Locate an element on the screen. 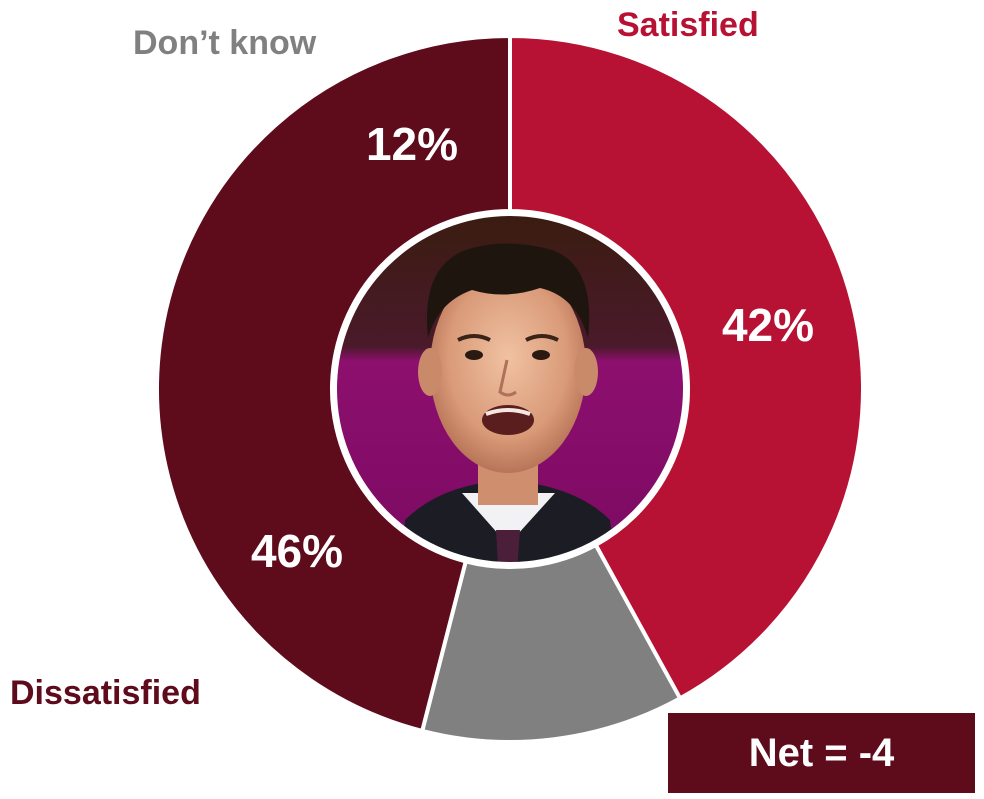 Image resolution: width=984 pixels, height=799 pixels. net-score-text: Net = -4 is located at coordinates (821, 752).